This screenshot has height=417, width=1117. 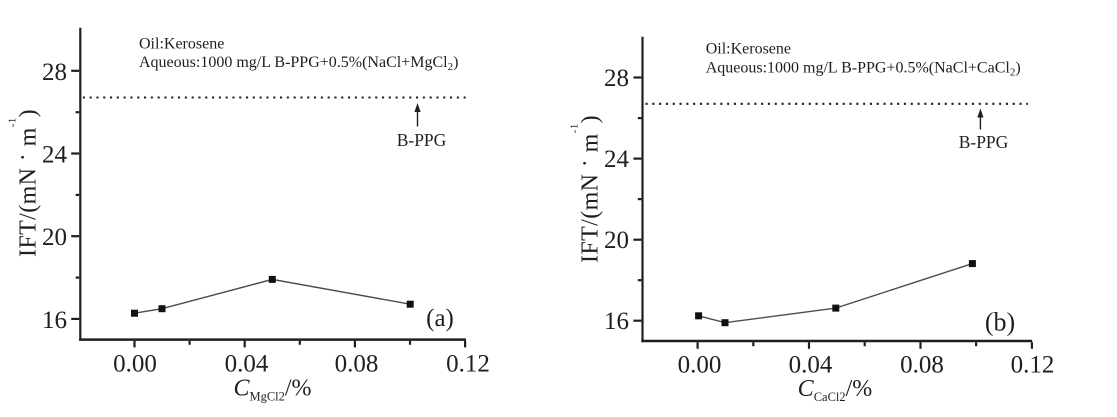 I want to click on svg-text: CMgCl2/%, so click(x=272, y=390).